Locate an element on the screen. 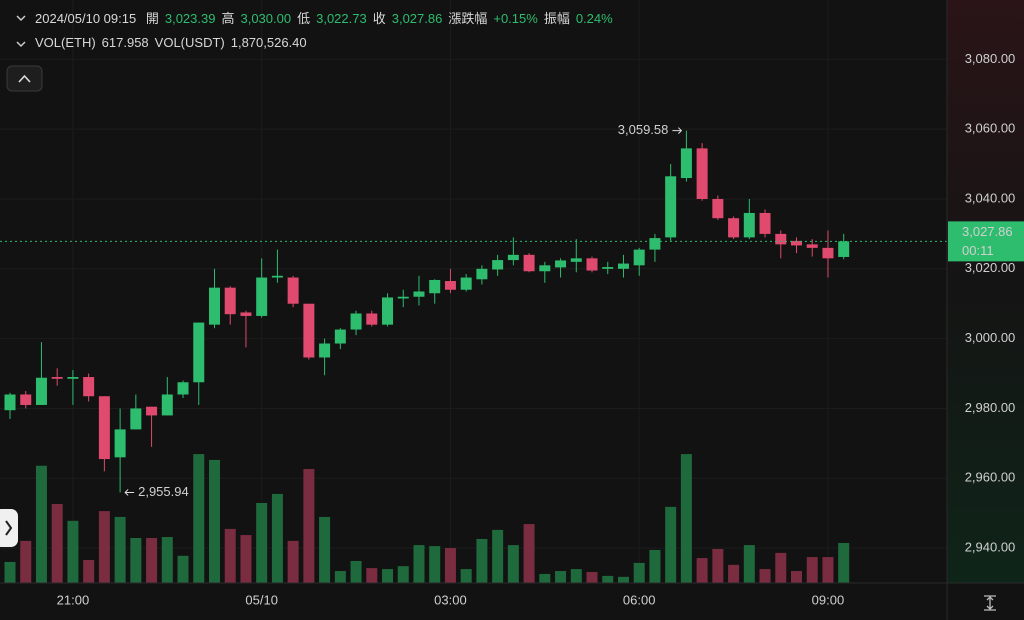 The image size is (1024, 620). legend-value: 0.24% is located at coordinates (594, 18).